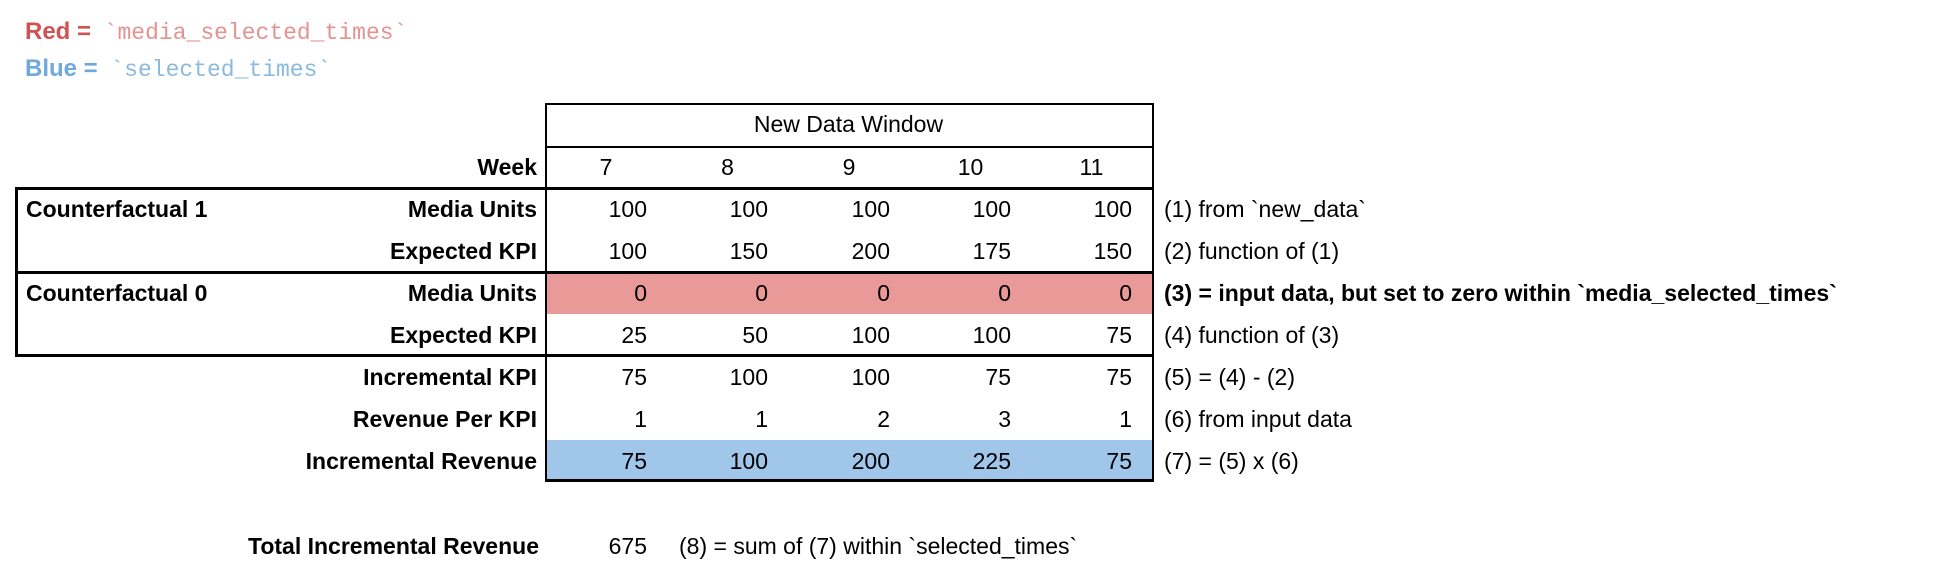  Describe the element at coordinates (1265, 208) in the screenshot. I see `row-annotation: (1) from `new_data`` at that location.